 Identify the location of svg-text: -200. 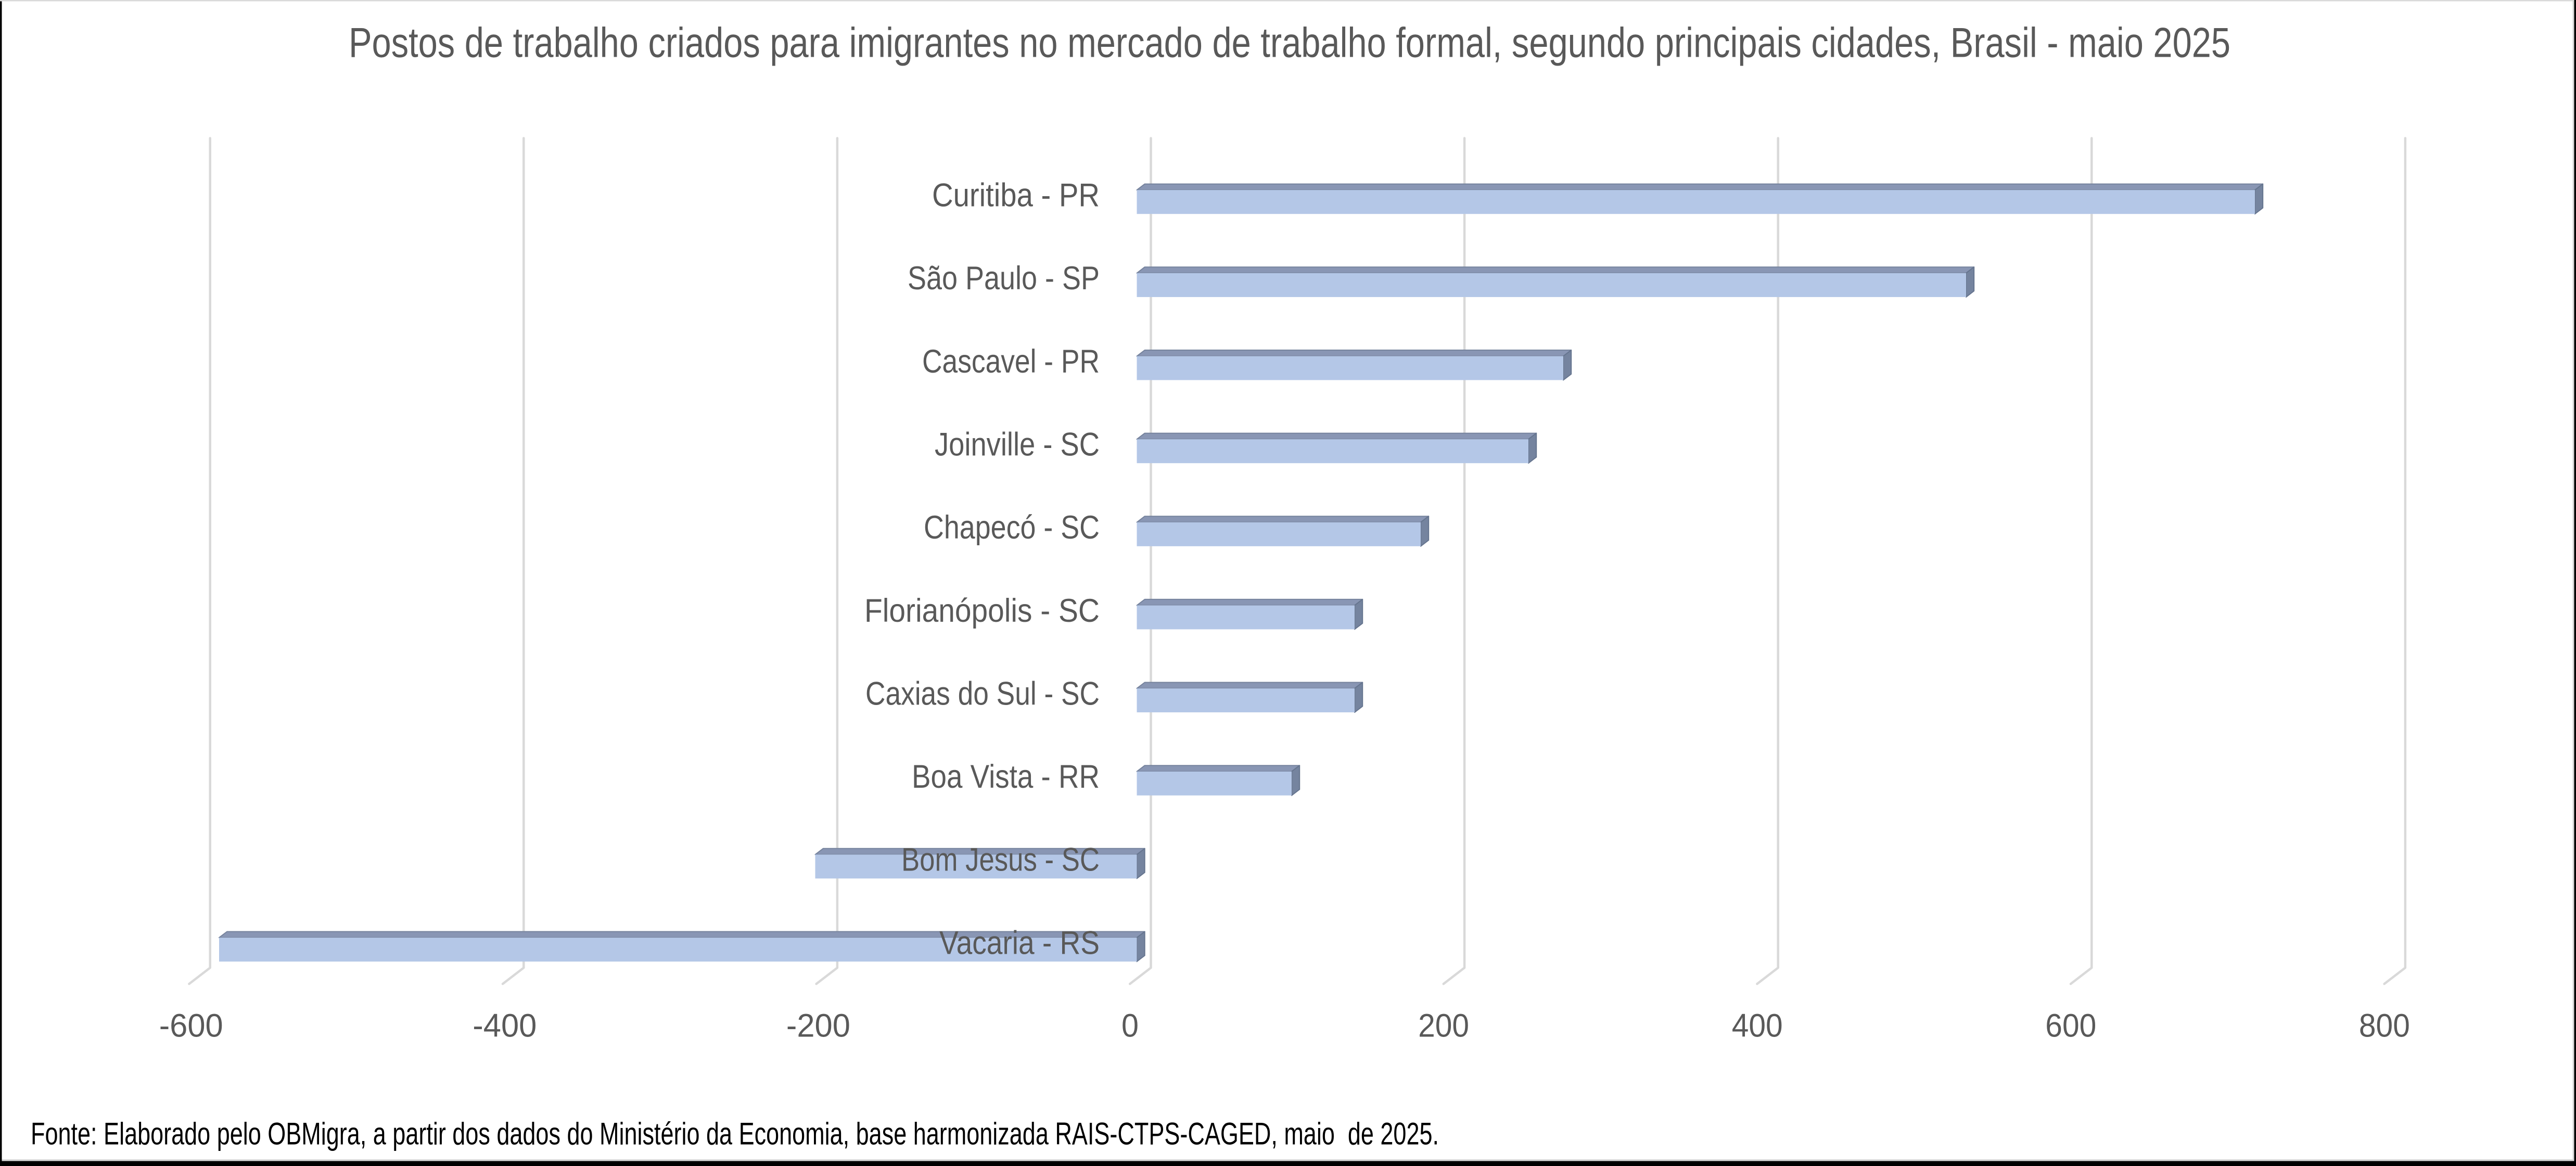
(818, 1026).